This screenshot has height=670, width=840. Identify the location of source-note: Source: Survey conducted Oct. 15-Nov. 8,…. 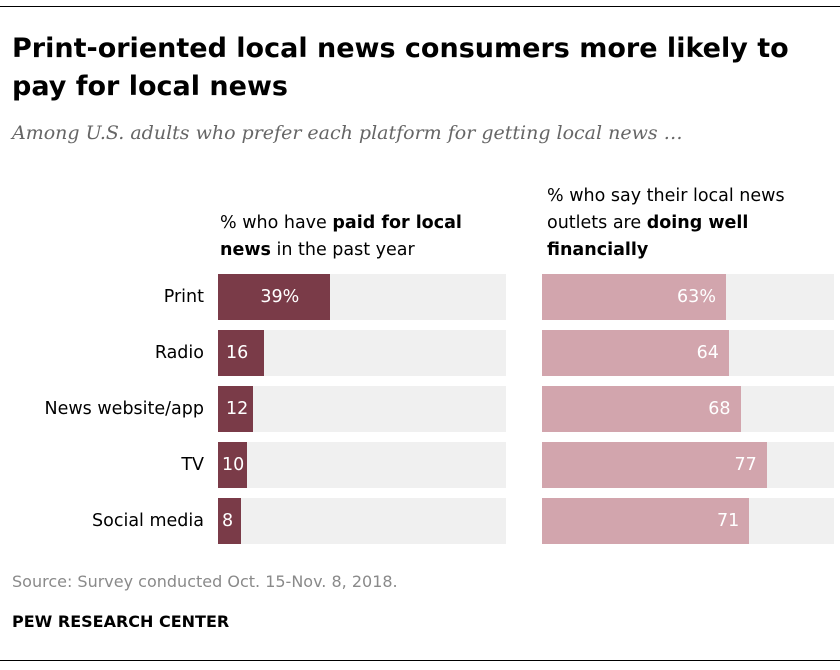
(205, 581).